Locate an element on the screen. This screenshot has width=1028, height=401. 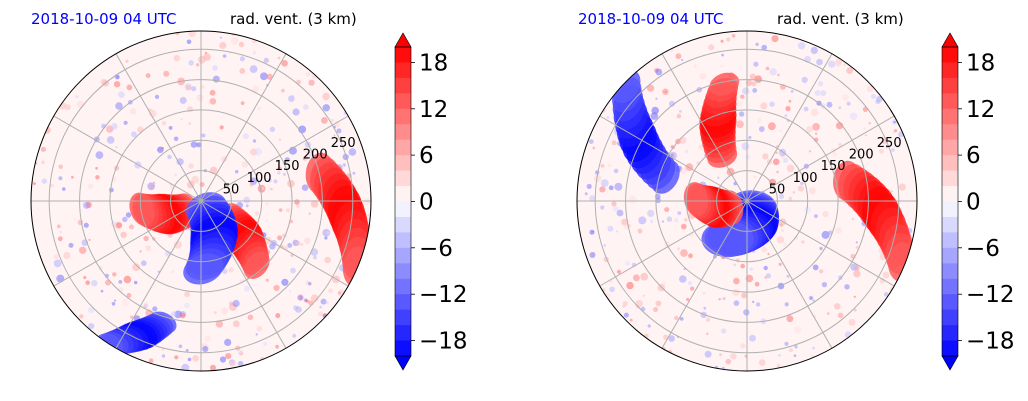
colorbar-tick-label: 18 is located at coordinates (980, 64).